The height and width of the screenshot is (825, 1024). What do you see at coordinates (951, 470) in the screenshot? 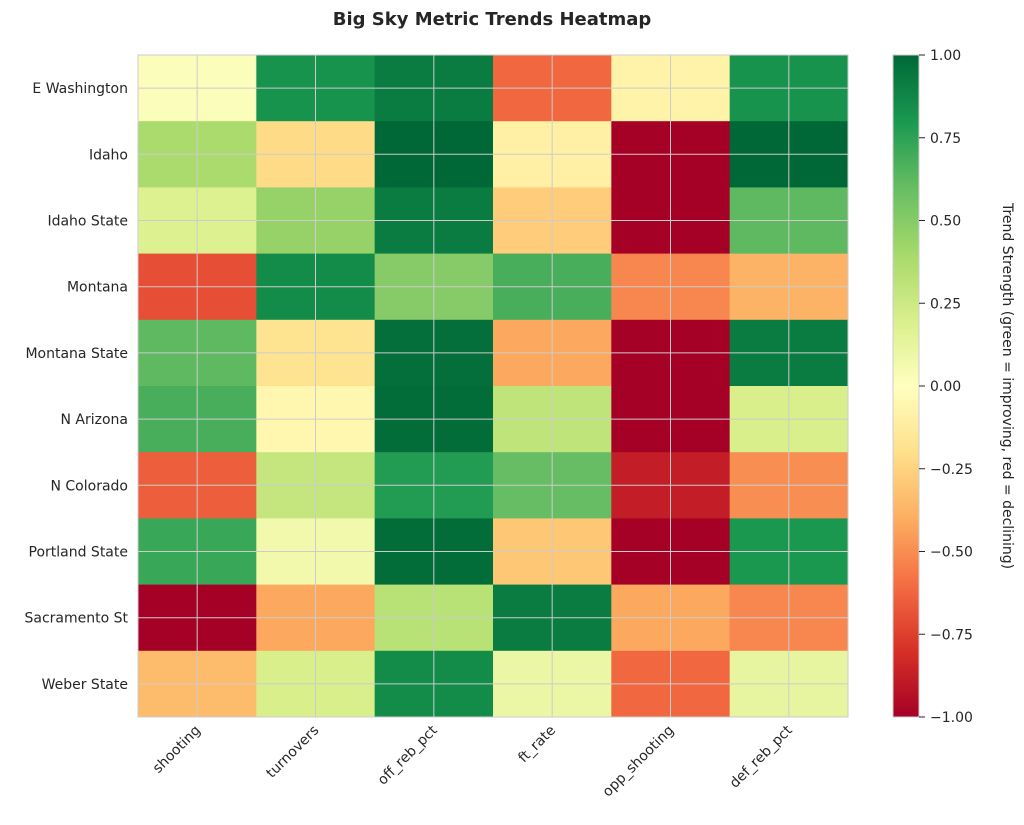
I see `colorbar-tick-label: −0.25` at bounding box center [951, 470].